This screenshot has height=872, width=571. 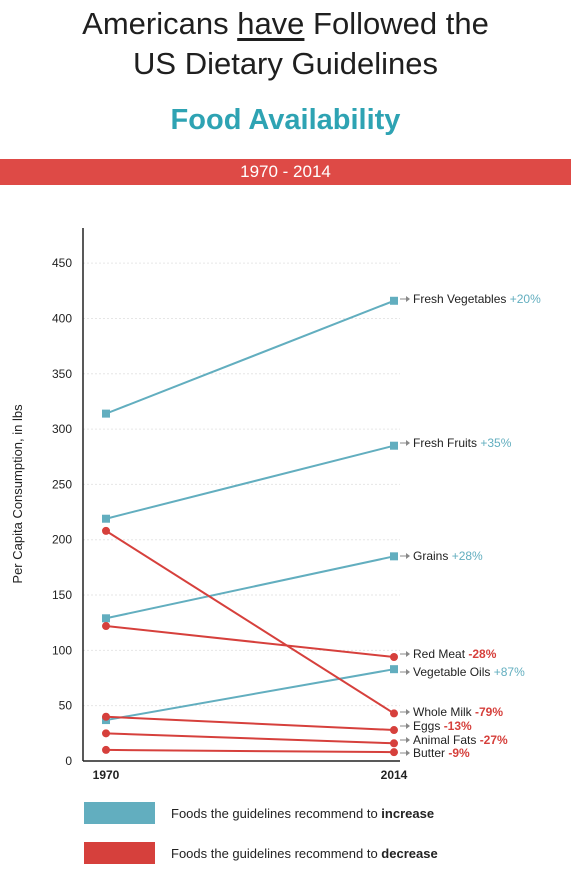 I want to click on series-label-red-meat: Red Meat -28%, so click(x=455, y=654).